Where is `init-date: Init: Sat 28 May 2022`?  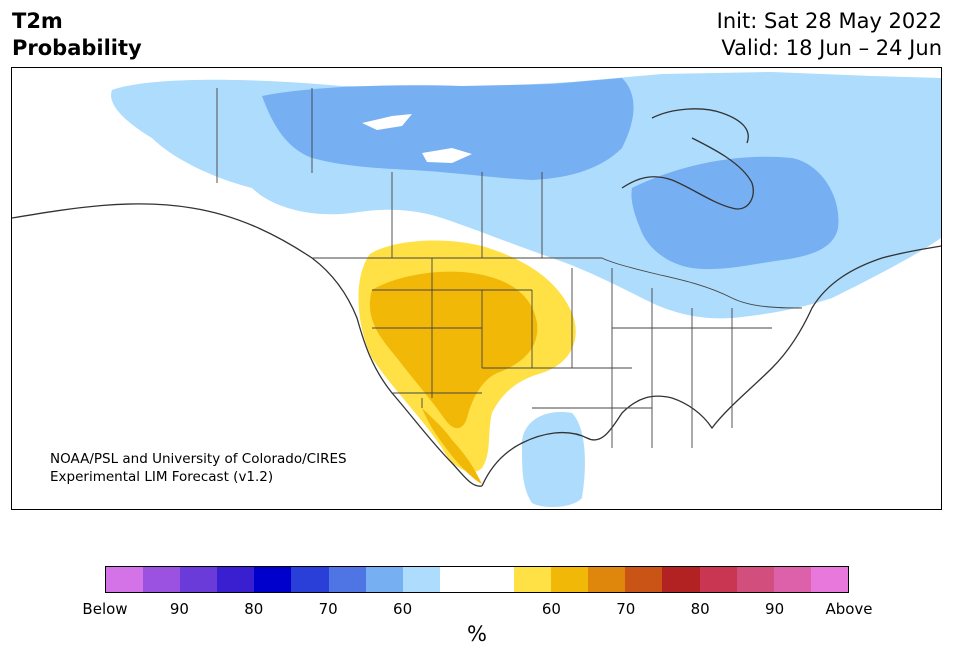
init-date: Init: Sat 28 May 2022 is located at coordinates (829, 21).